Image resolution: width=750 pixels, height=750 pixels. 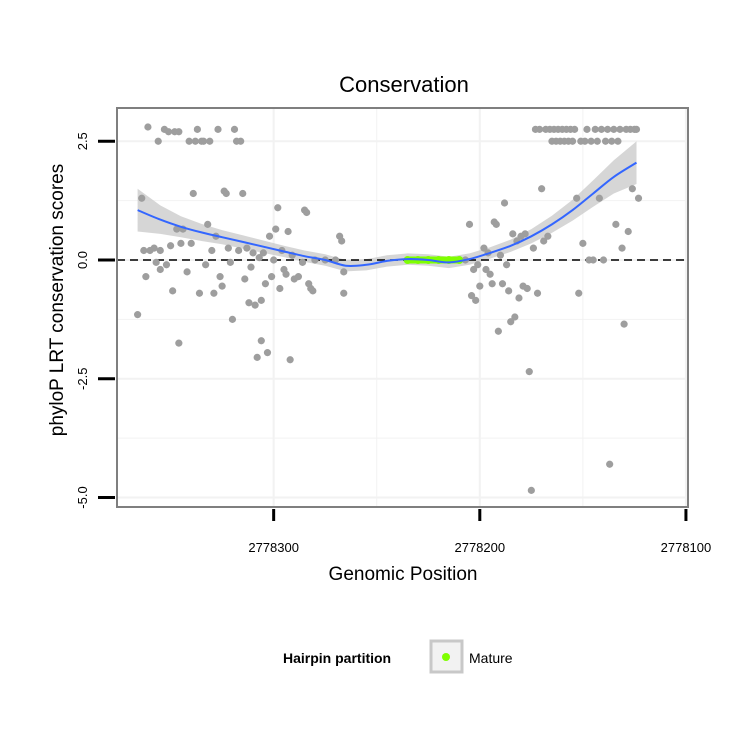 What do you see at coordinates (82, 379) in the screenshot?
I see `y-tick-label: -2.5` at bounding box center [82, 379].